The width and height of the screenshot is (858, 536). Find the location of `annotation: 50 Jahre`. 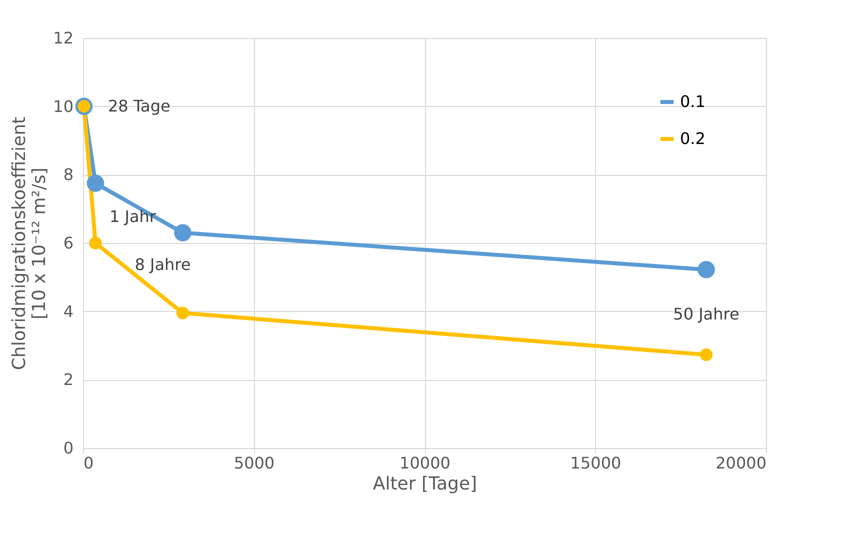

annotation: 50 Jahre is located at coordinates (706, 314).